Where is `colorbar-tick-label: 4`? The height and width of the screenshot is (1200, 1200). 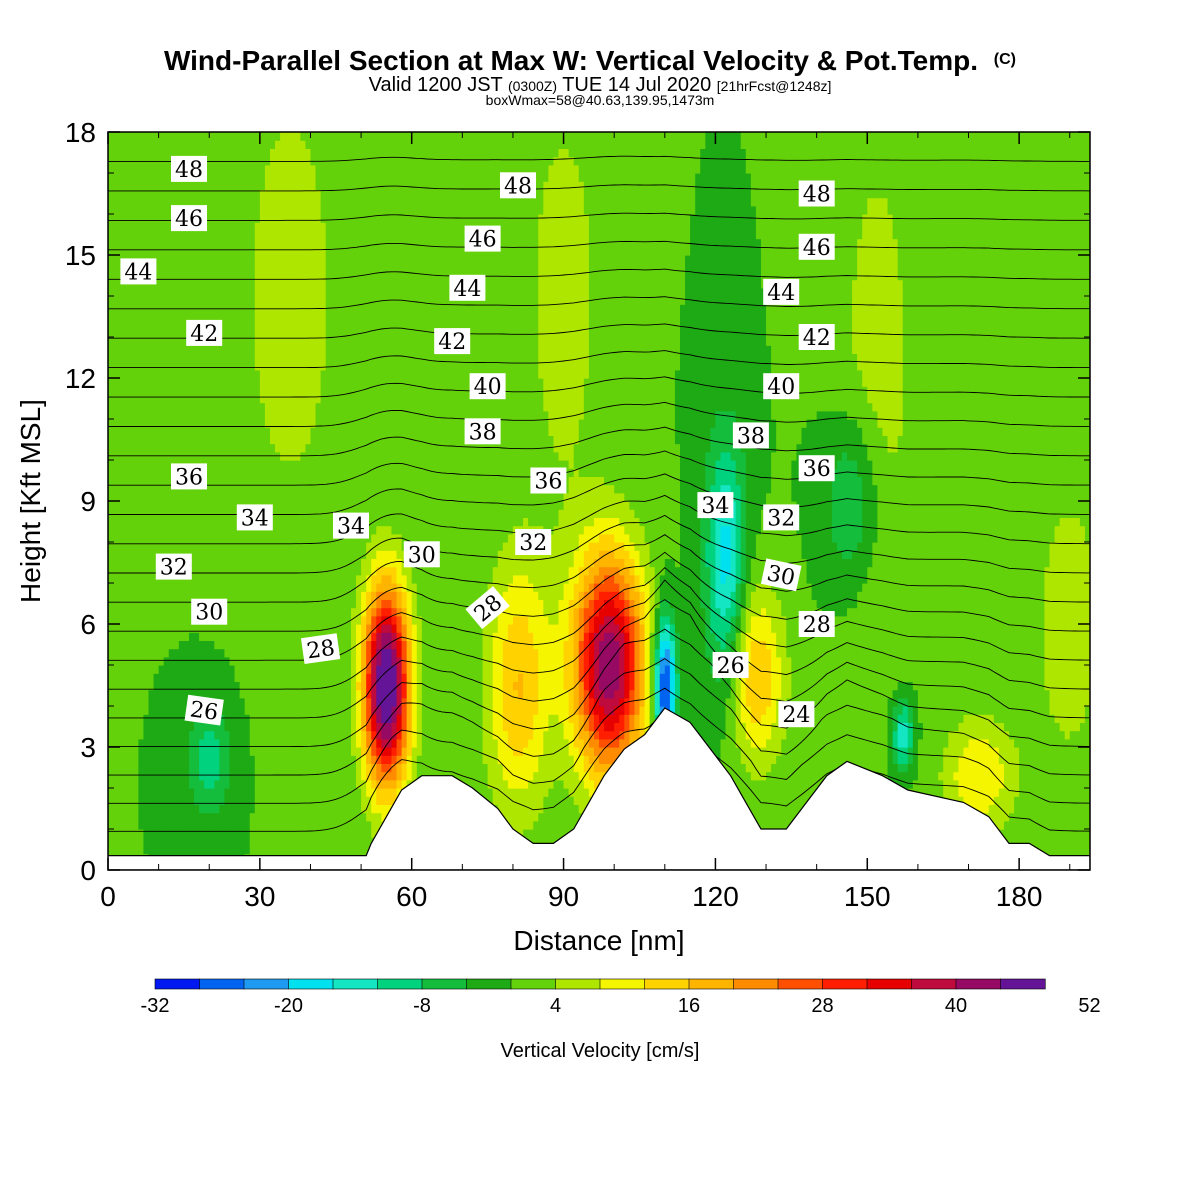
colorbar-tick-label: 4 is located at coordinates (555, 1006).